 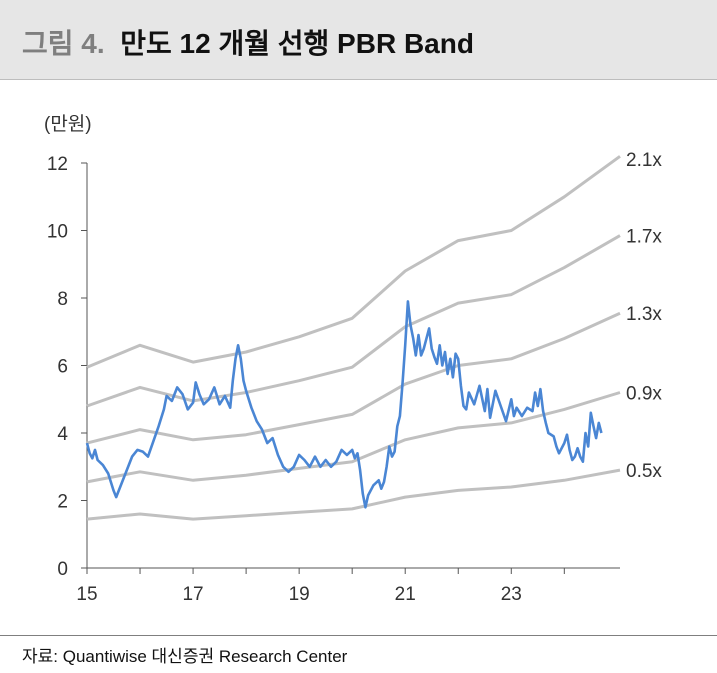 I want to click on pbr-band-label: 0.9x, so click(x=644, y=394).